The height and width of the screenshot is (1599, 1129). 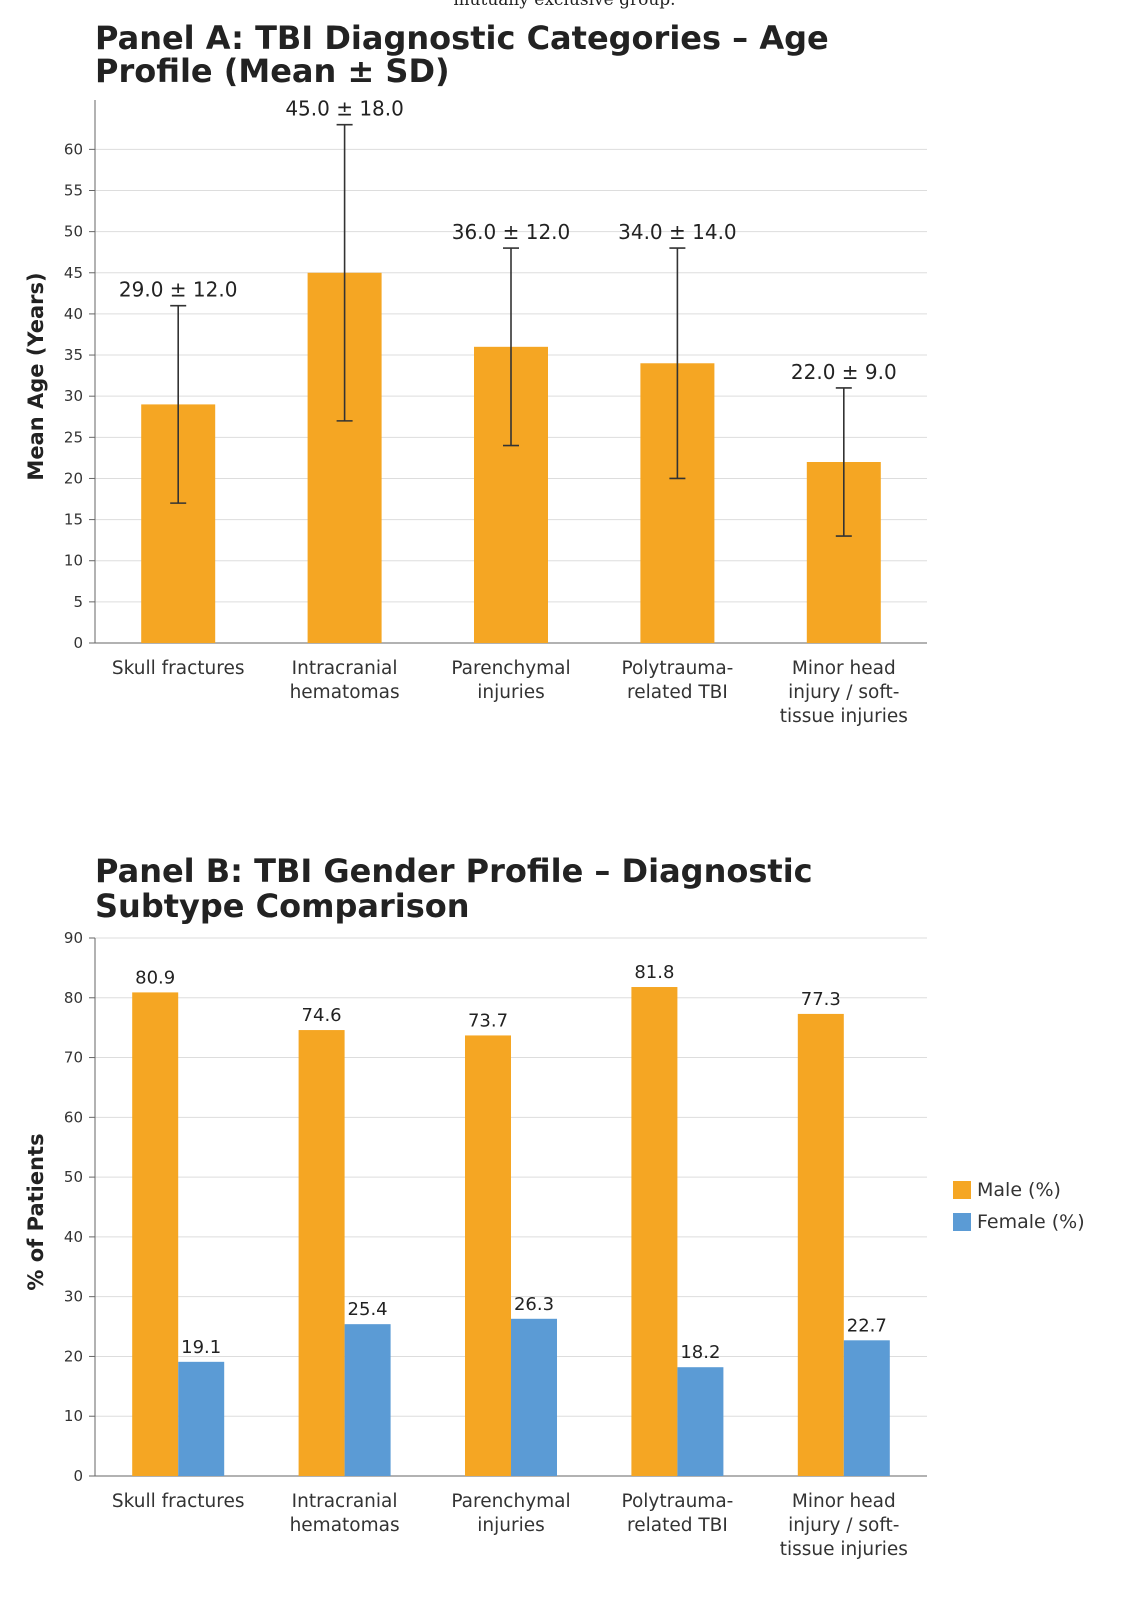 What do you see at coordinates (73, 520) in the screenshot?
I see `y-tick-label: 15` at bounding box center [73, 520].